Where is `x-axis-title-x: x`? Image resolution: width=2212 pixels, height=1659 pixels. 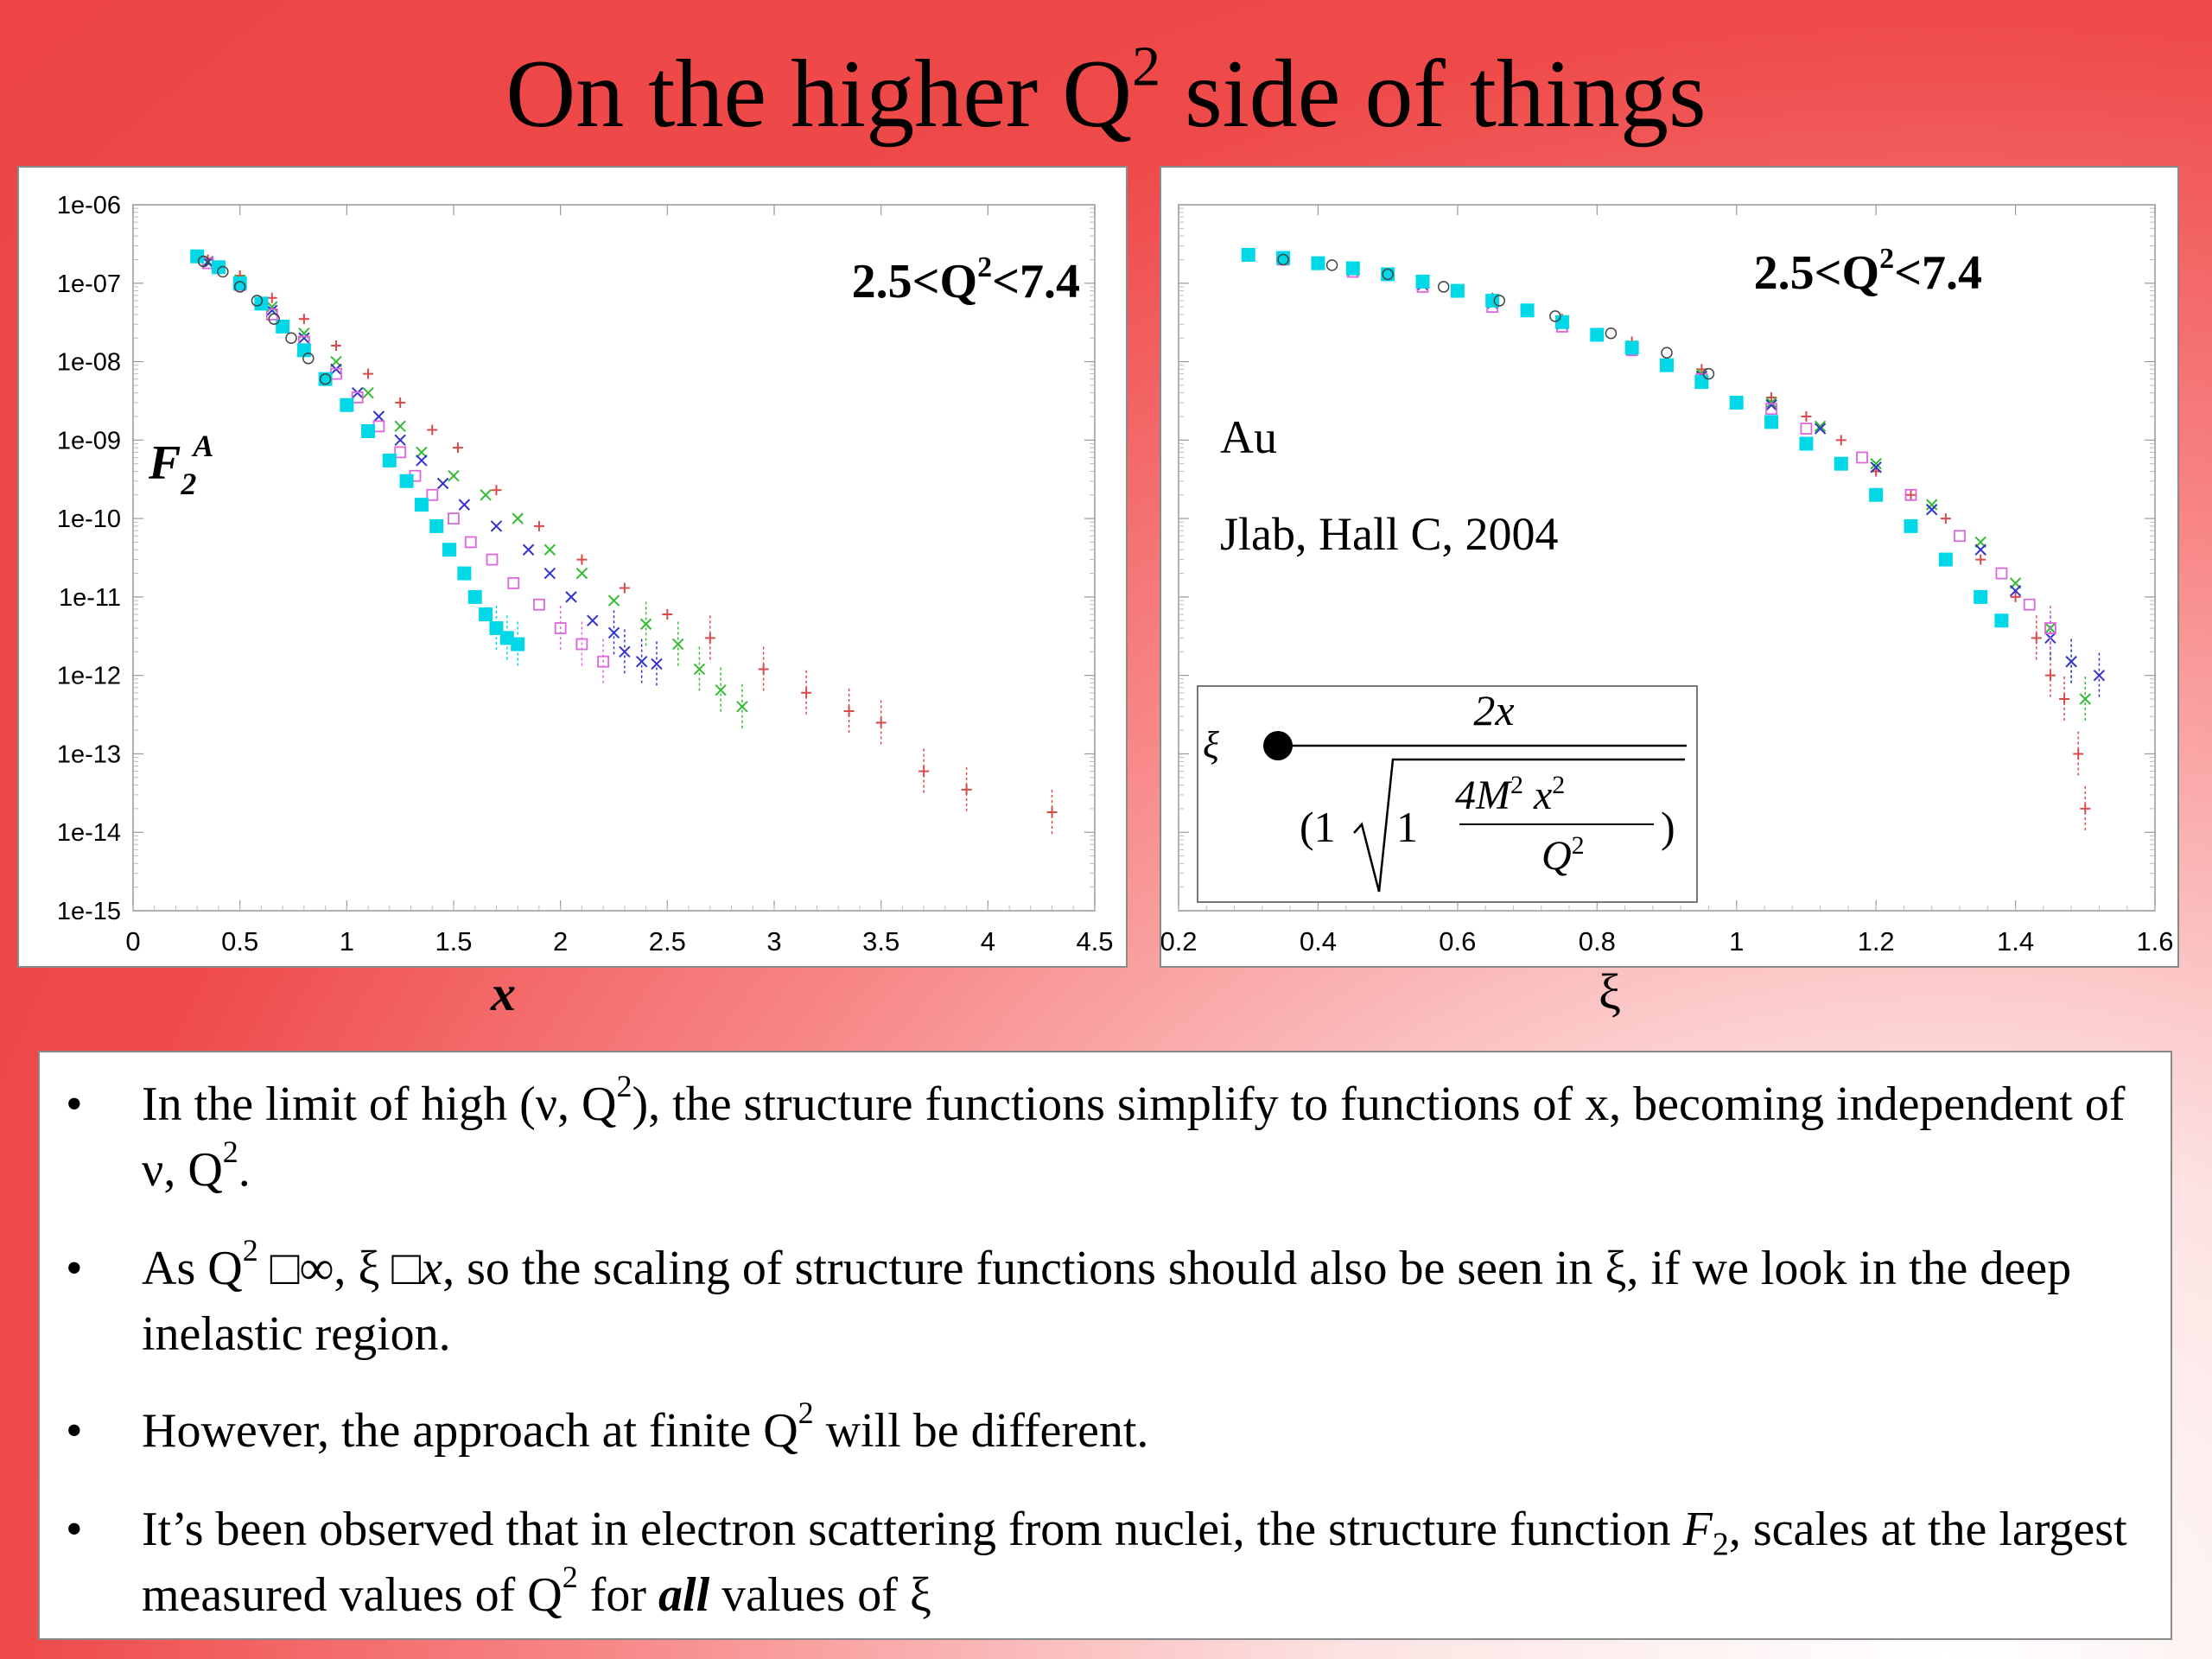
x-axis-title-x: x is located at coordinates (504, 993).